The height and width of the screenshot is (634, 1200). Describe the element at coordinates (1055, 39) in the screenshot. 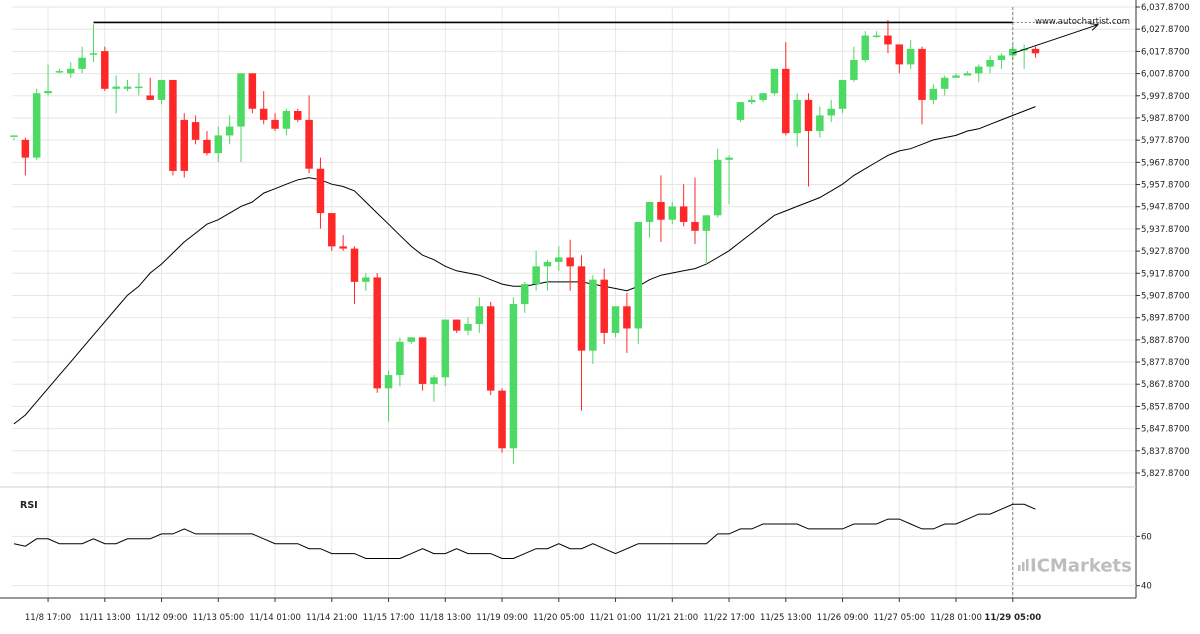

I see `forecast-arrow-line` at that location.